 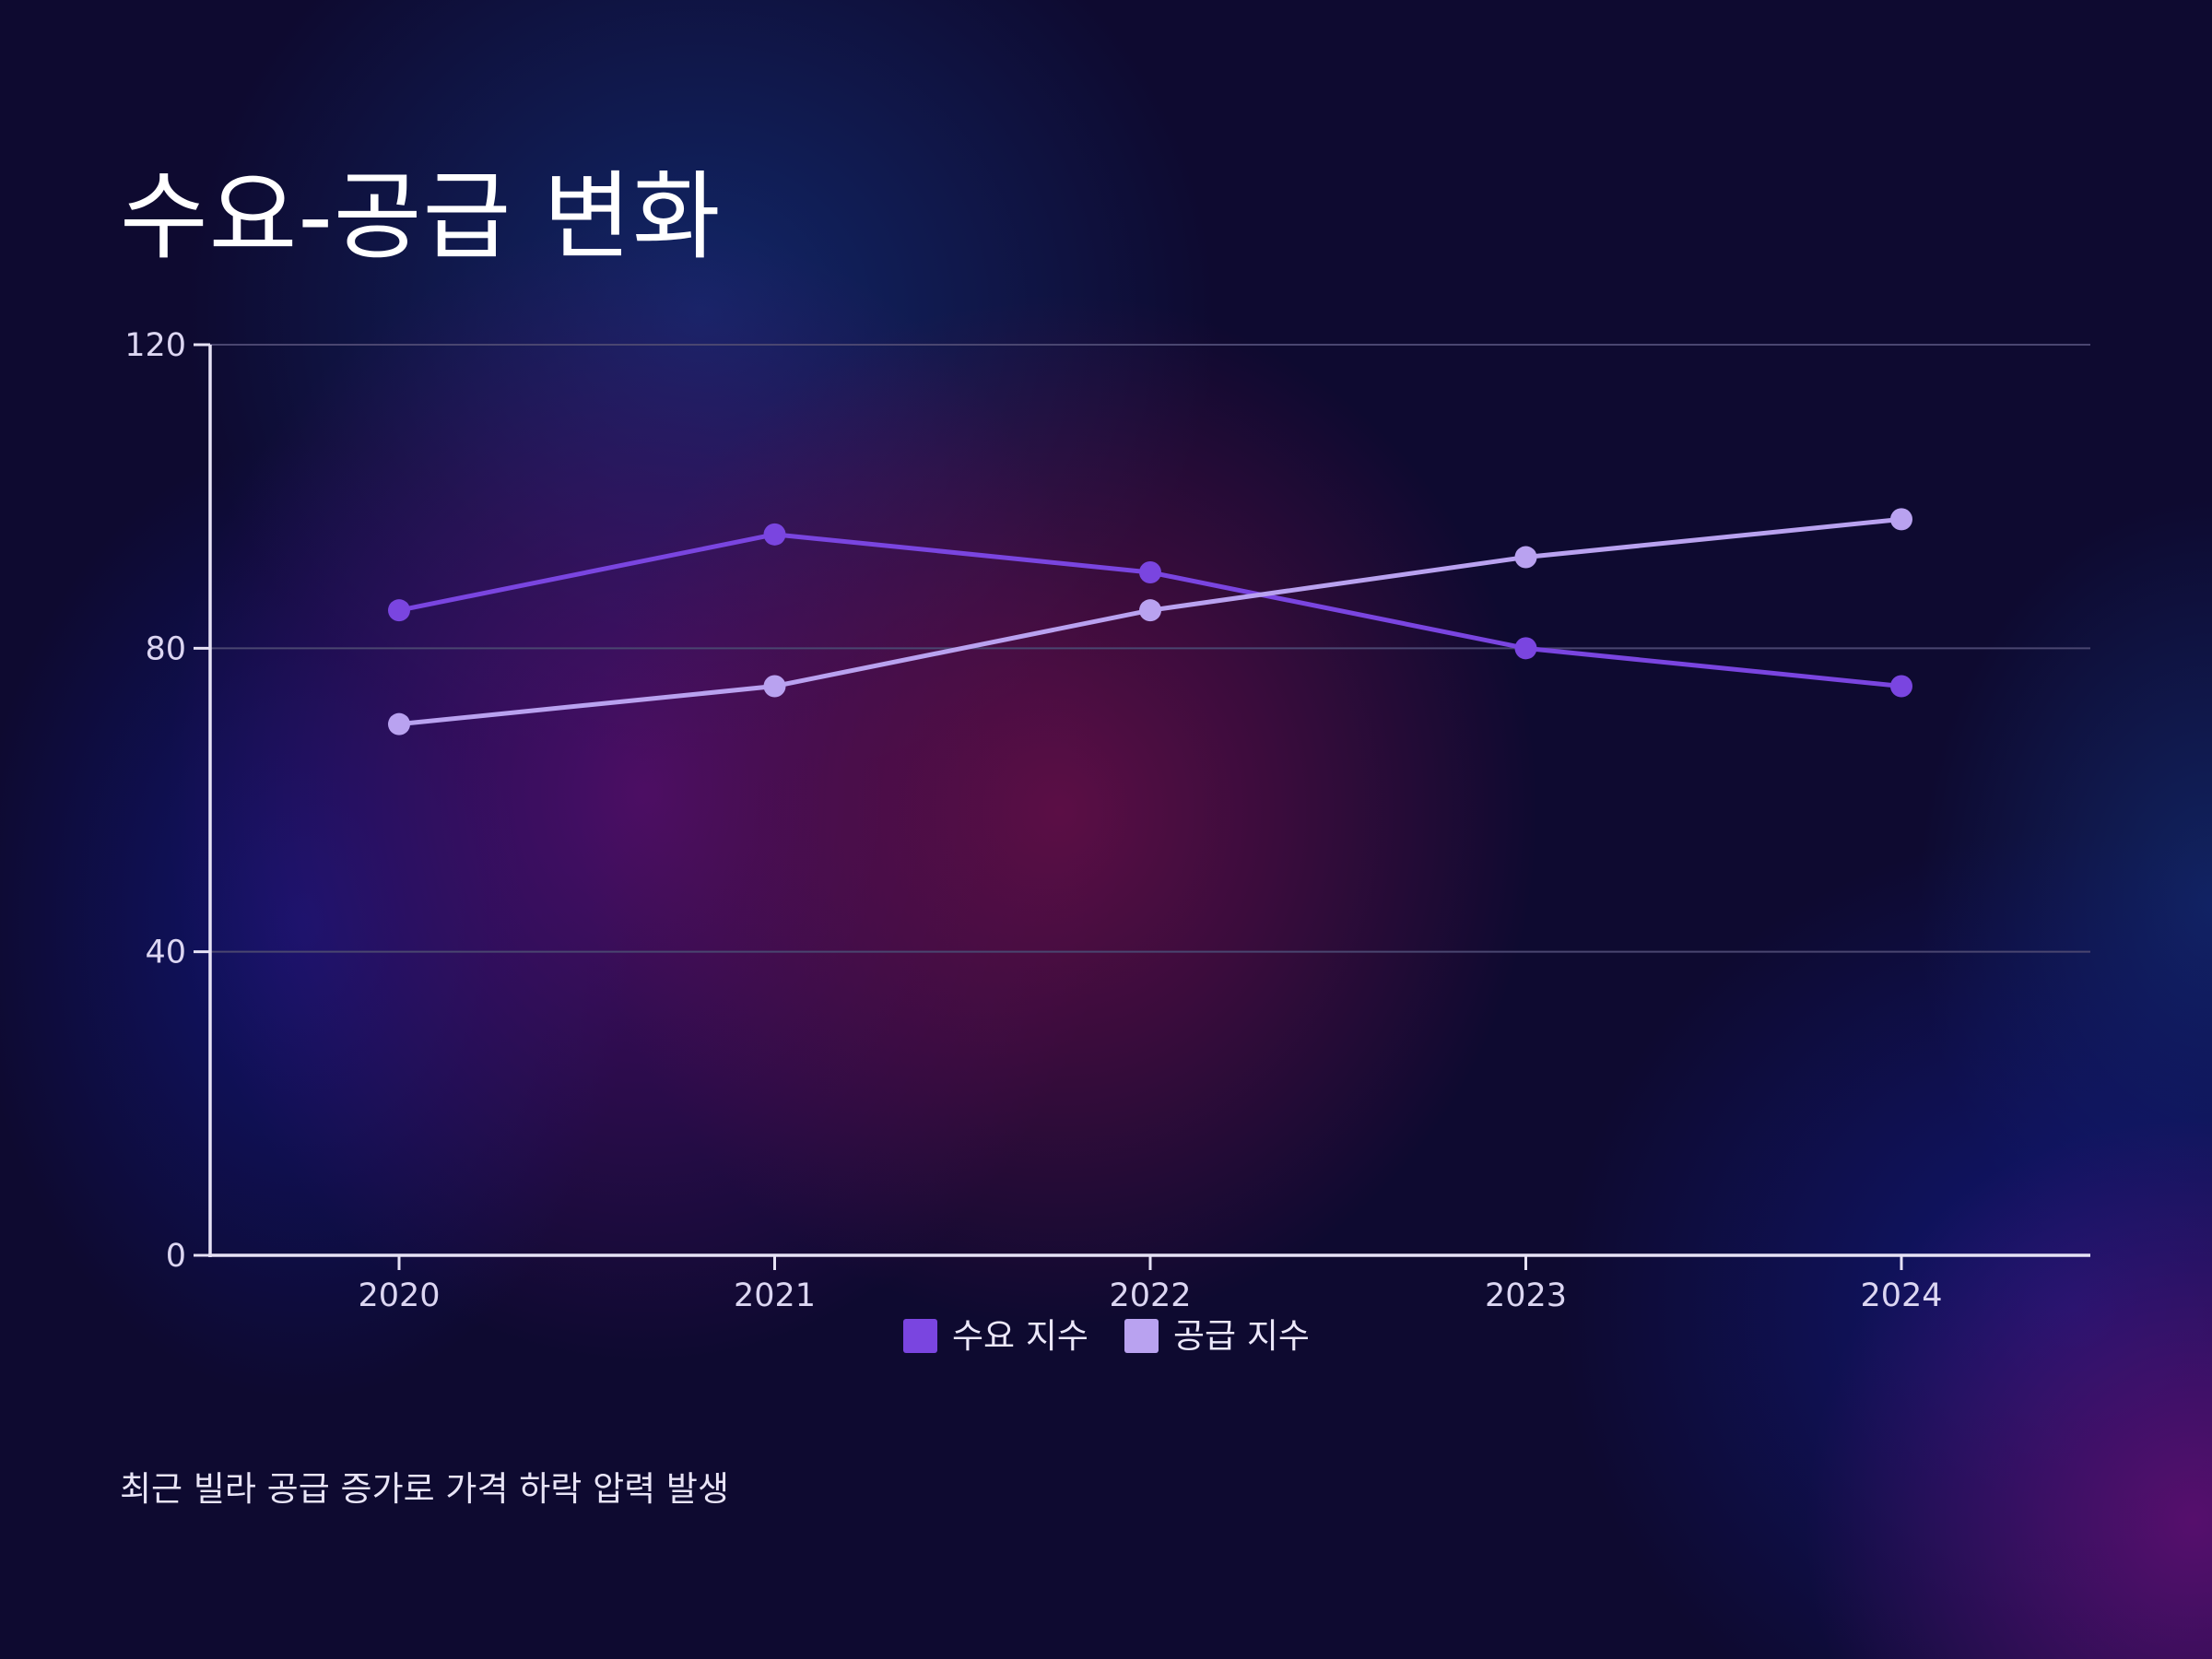 What do you see at coordinates (176, 1256) in the screenshot?
I see `y-tick-label: 0` at bounding box center [176, 1256].